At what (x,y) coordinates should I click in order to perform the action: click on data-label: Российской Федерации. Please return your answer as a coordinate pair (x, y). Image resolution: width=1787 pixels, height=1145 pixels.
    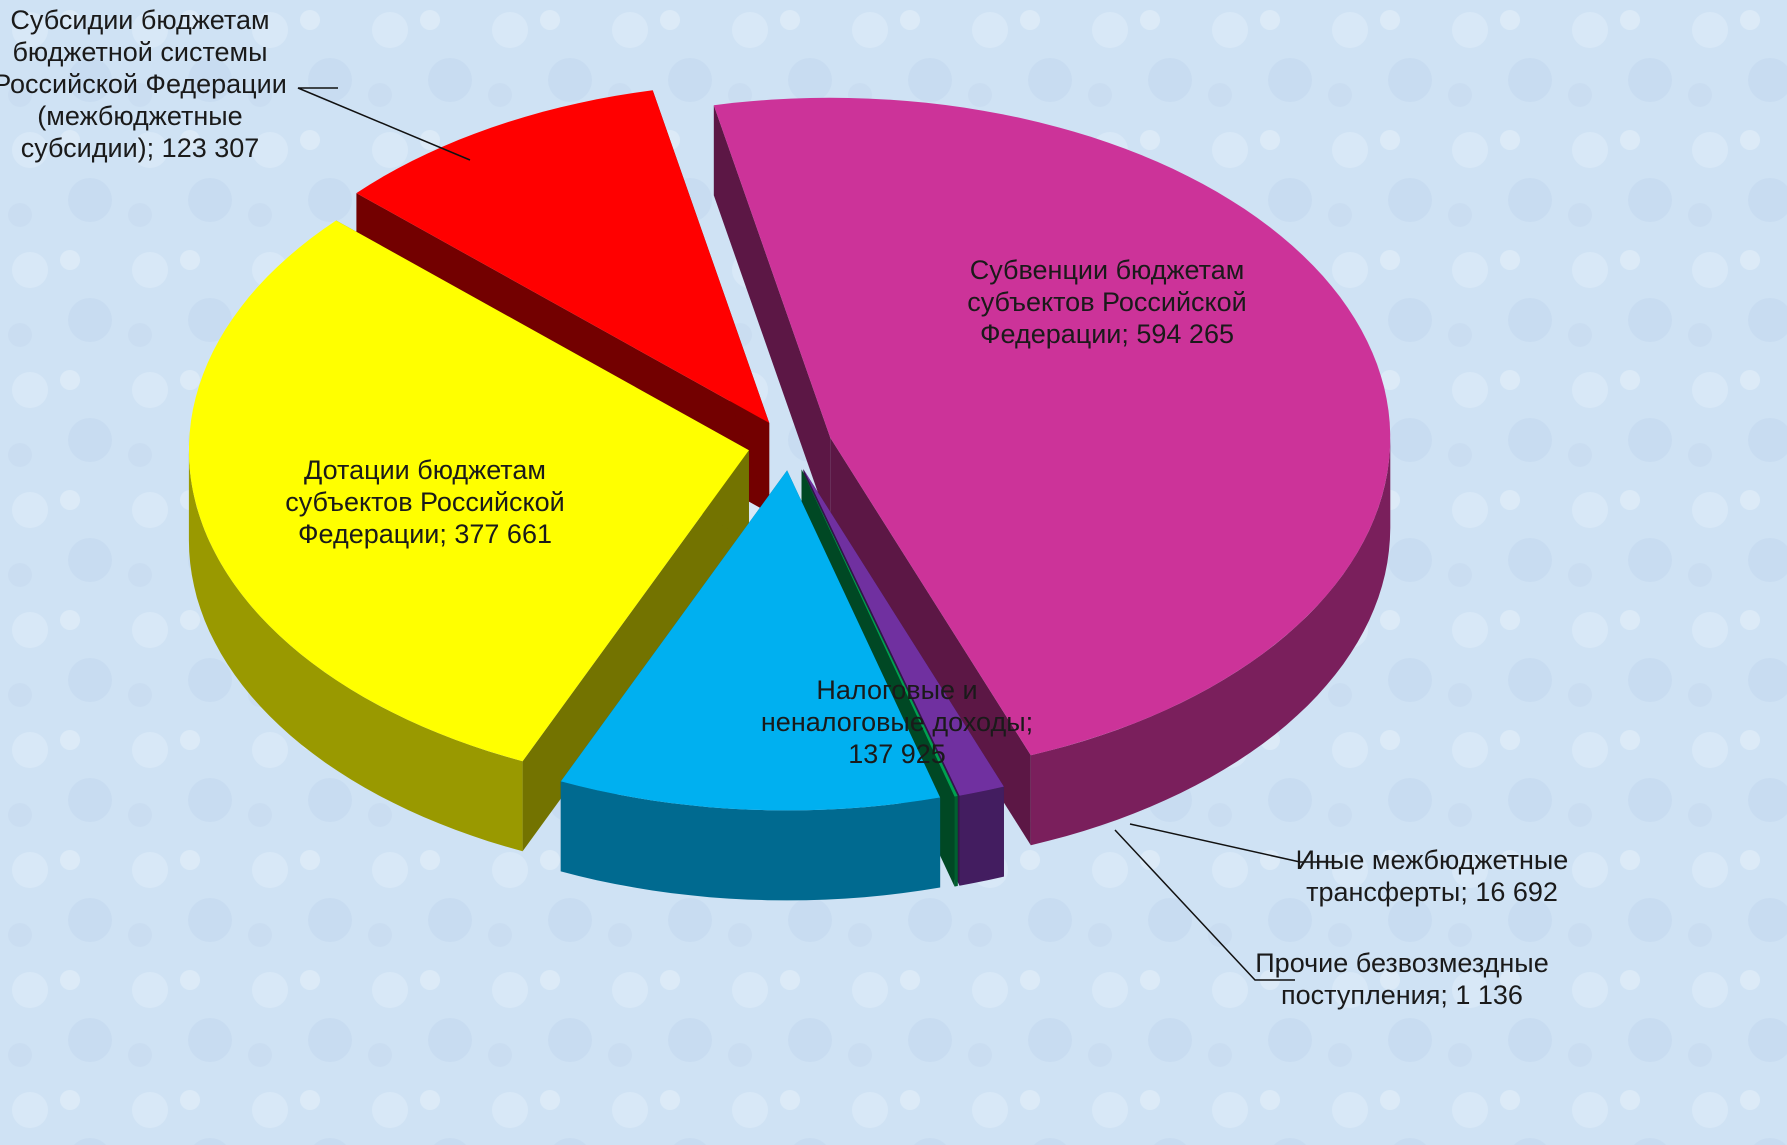
    Looking at the image, I should click on (143, 84).